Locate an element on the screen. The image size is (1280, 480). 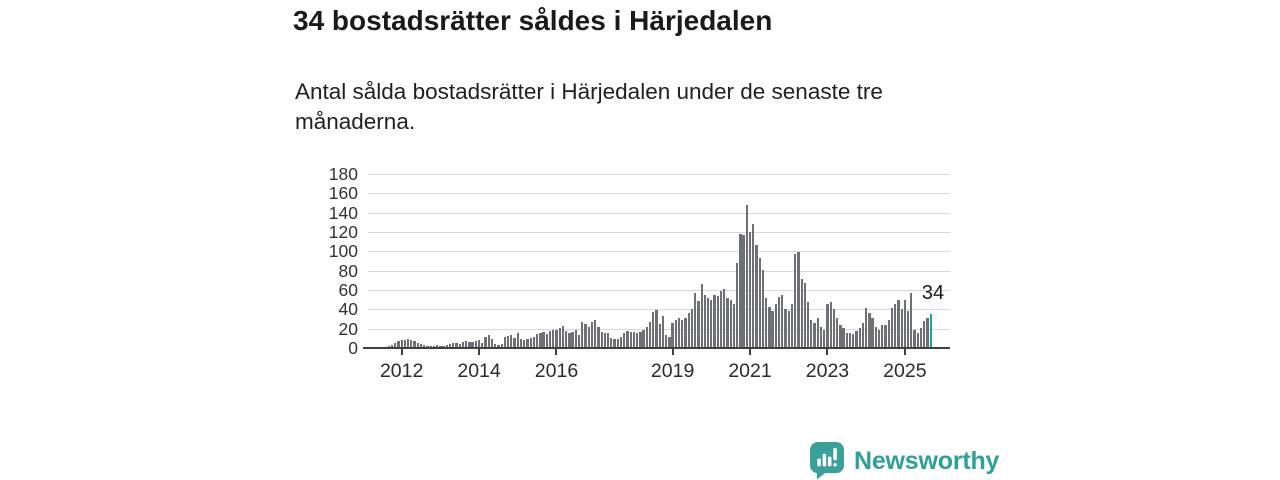
x-tick-label: 2021 is located at coordinates (750, 371).